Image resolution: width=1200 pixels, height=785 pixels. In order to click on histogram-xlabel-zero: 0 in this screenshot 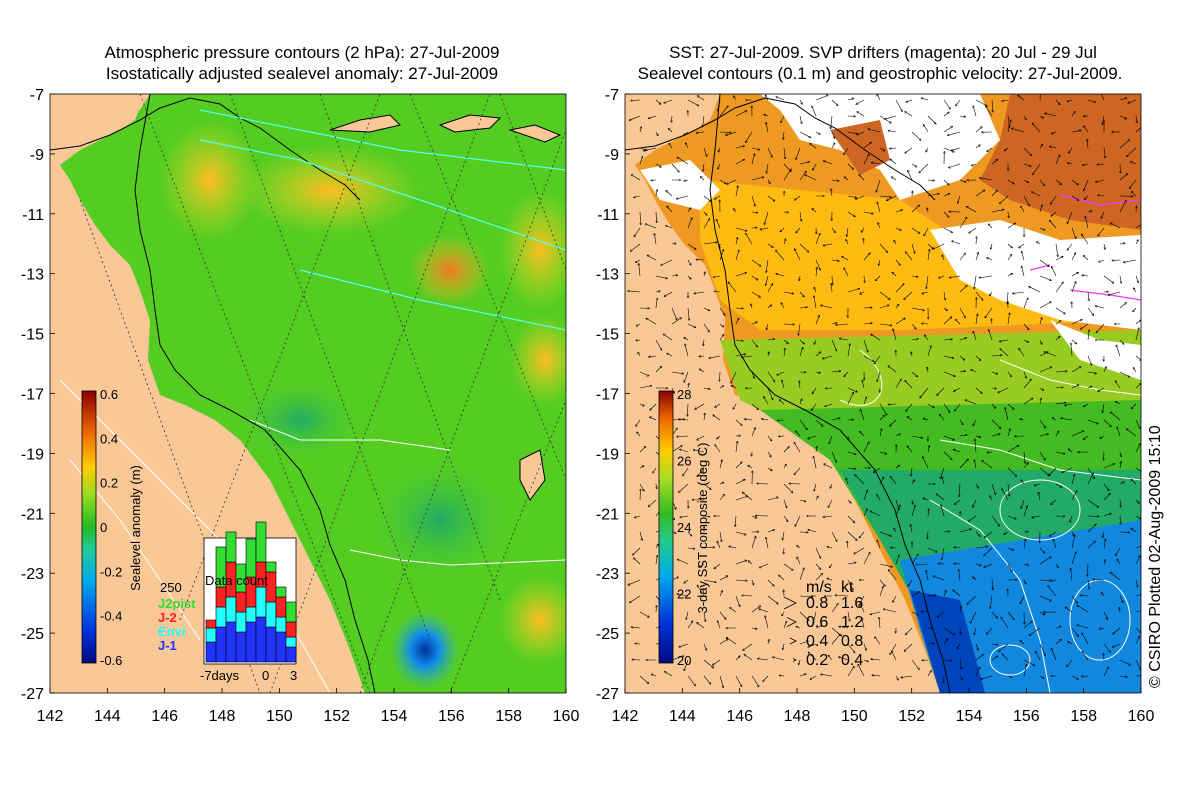, I will do `click(265, 675)`.